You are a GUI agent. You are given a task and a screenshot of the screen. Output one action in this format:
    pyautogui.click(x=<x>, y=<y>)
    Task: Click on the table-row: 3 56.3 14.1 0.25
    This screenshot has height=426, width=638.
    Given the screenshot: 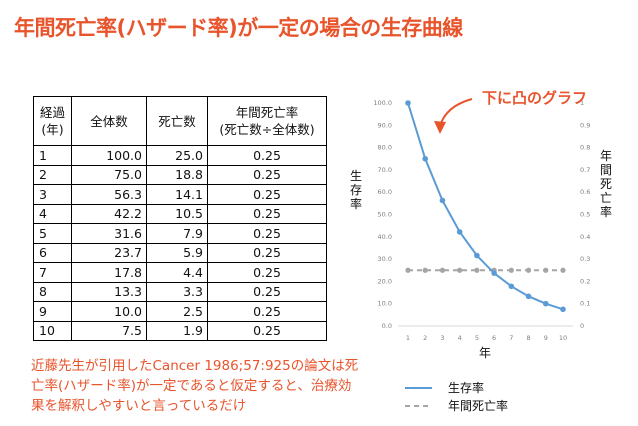 What is the action you would take?
    pyautogui.click(x=180, y=194)
    